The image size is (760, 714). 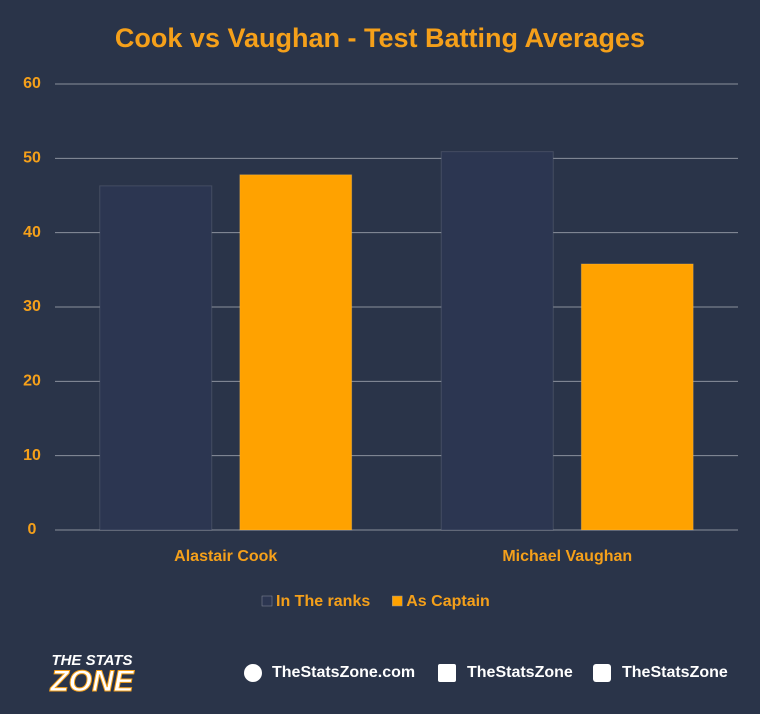 I want to click on y-tick-label: 40, so click(x=32, y=232).